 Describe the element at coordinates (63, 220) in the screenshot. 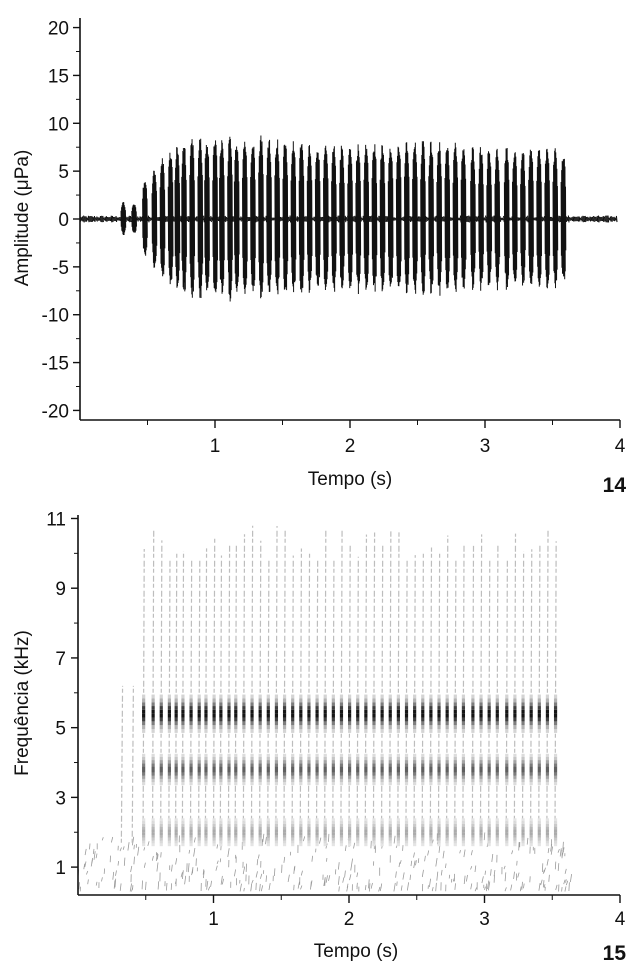

I see `waveform-y-tick-label: 0` at that location.